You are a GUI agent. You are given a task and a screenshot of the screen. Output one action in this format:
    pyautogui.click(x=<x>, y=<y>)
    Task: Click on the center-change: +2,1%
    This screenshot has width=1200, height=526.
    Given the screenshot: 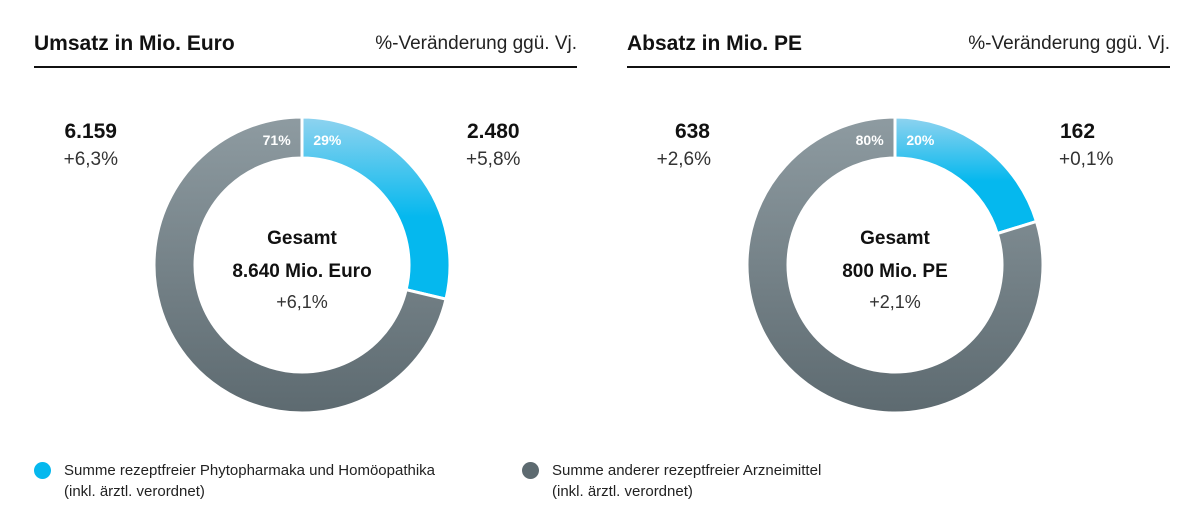 What is the action you would take?
    pyautogui.click(x=895, y=302)
    